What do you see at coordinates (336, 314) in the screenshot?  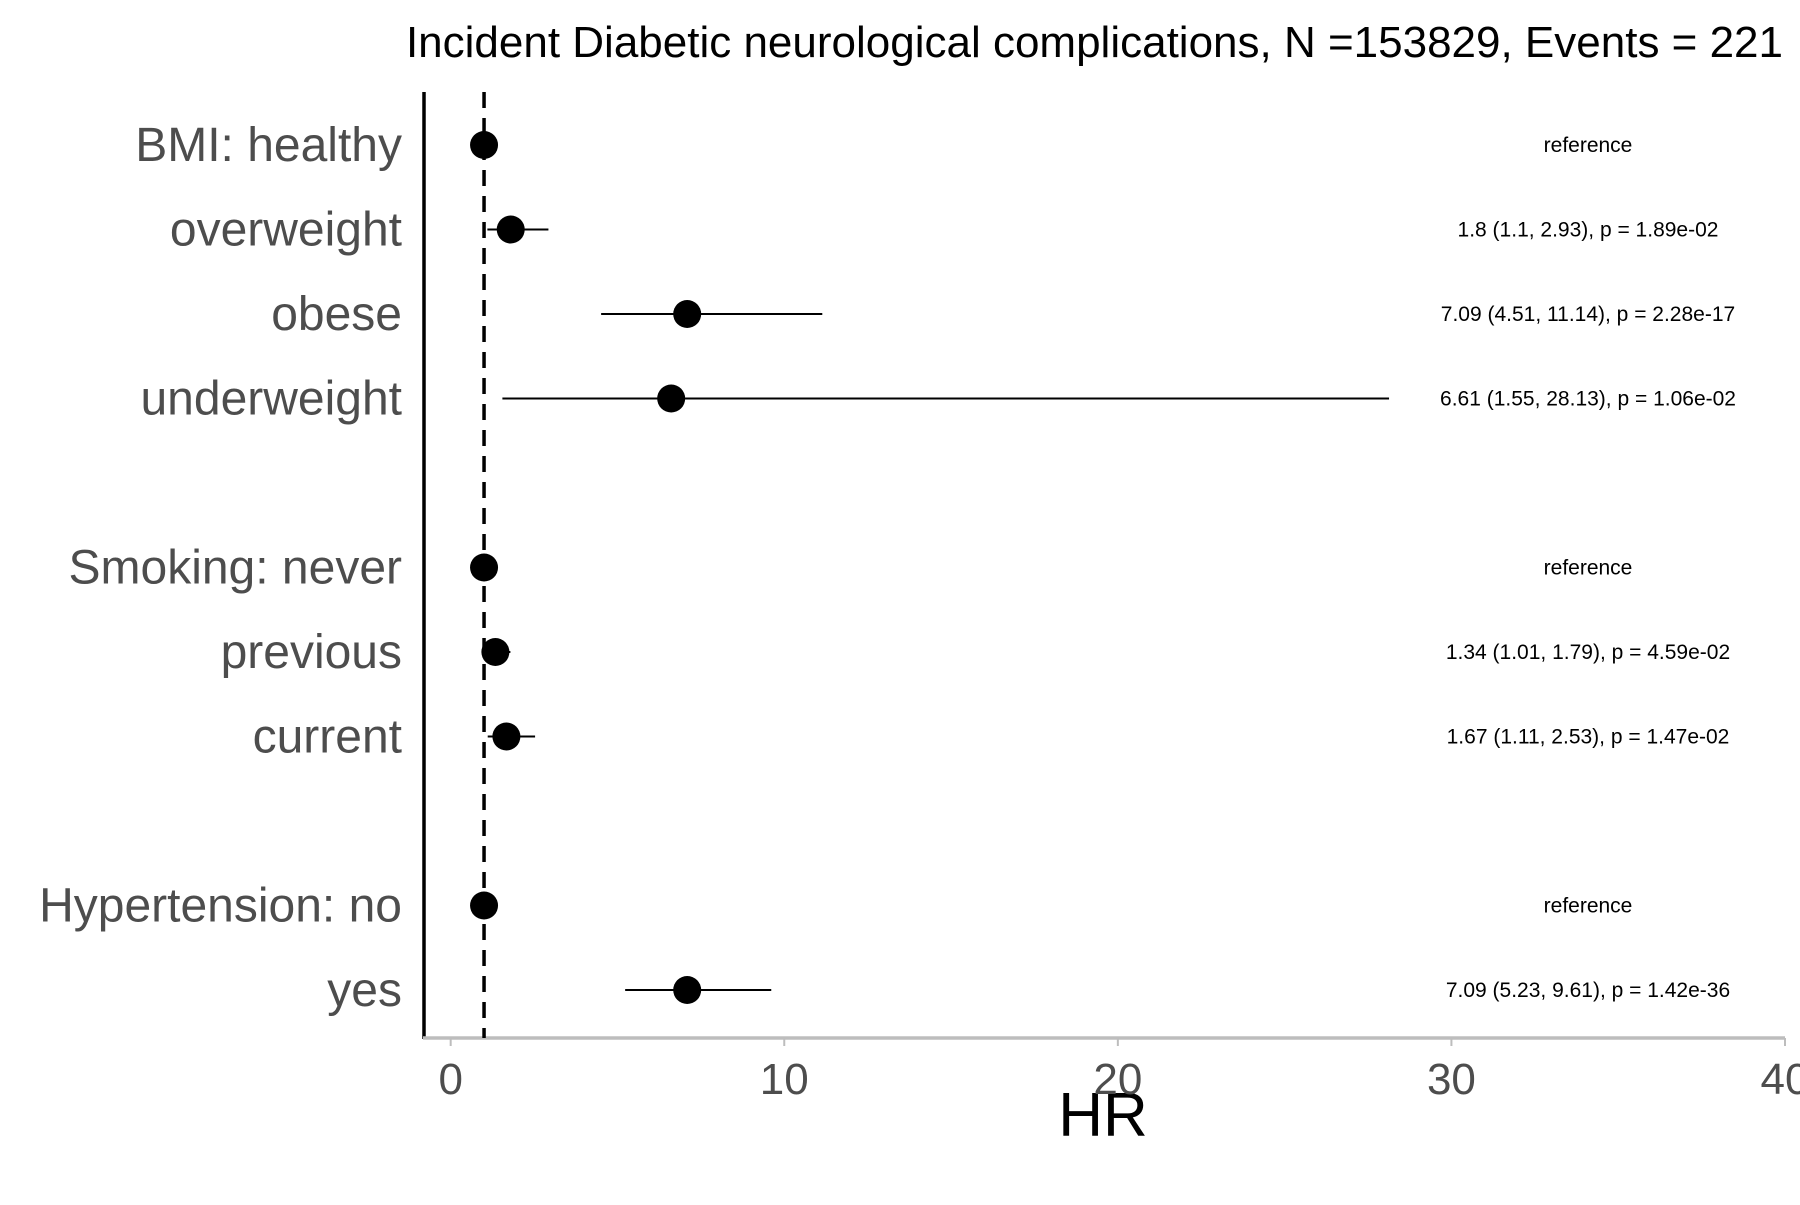 I see `row-label: obese` at bounding box center [336, 314].